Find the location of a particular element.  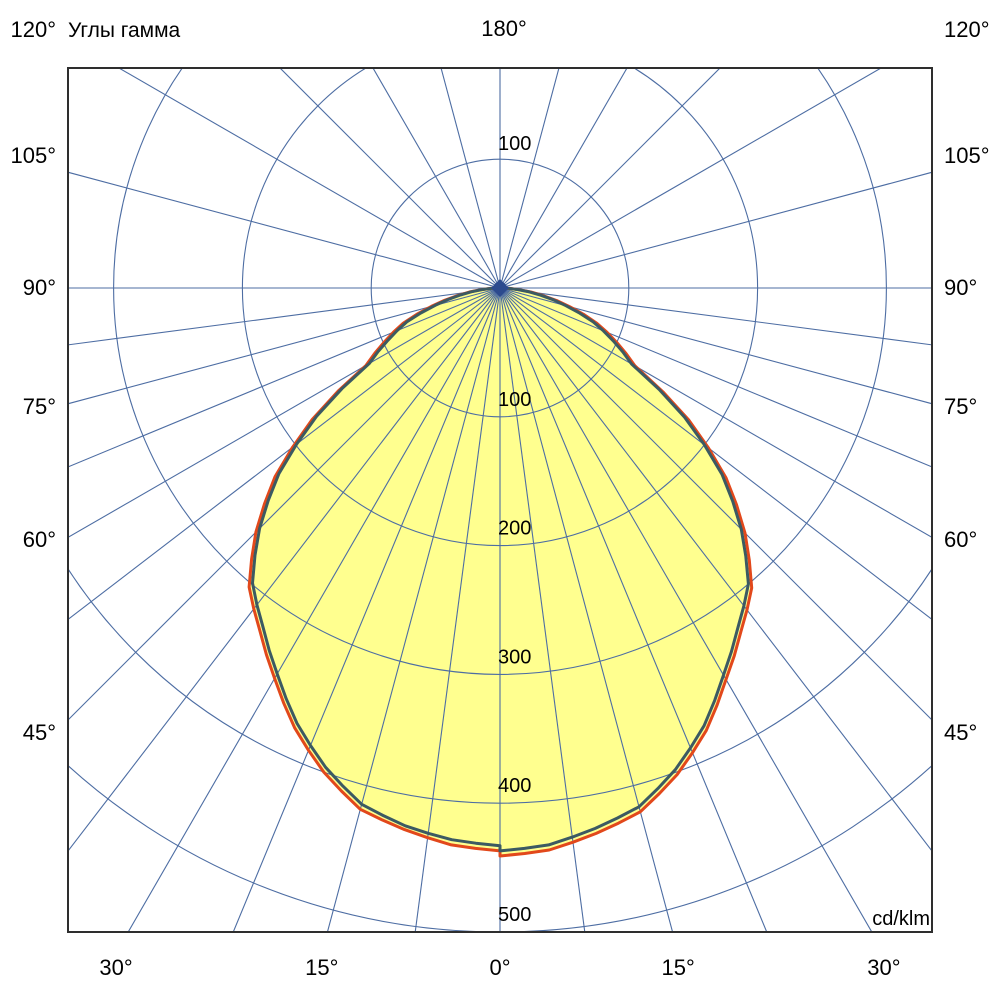

gamma-ray-105-right is located at coordinates (715, 230).